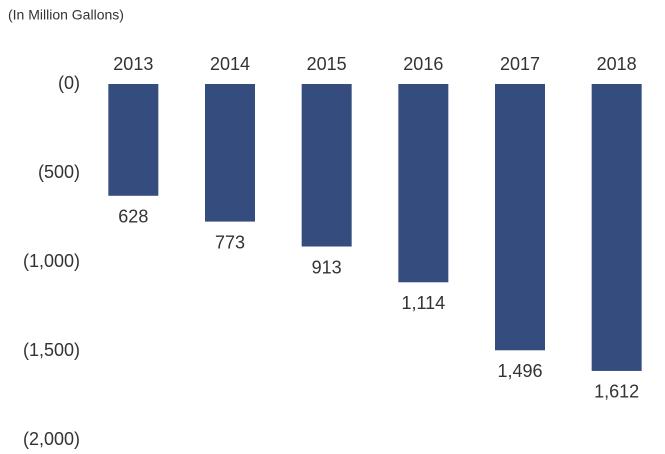 Image resolution: width=665 pixels, height=454 pixels. I want to click on data-label: 773, so click(230, 242).